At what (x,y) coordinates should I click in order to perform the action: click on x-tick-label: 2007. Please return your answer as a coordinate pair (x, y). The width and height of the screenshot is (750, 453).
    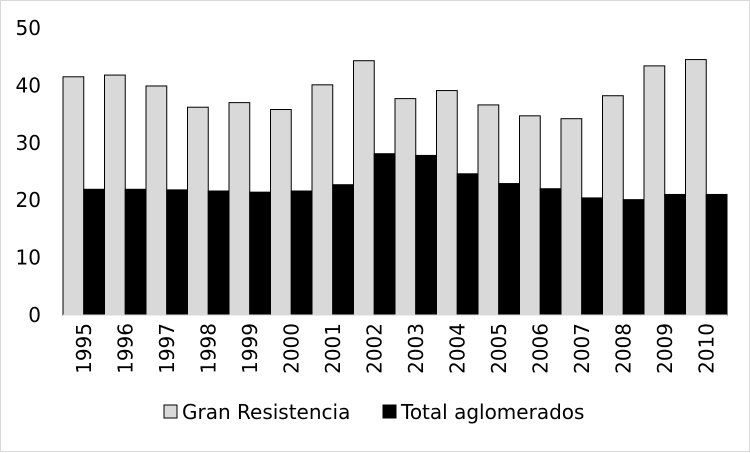
    Looking at the image, I should click on (582, 348).